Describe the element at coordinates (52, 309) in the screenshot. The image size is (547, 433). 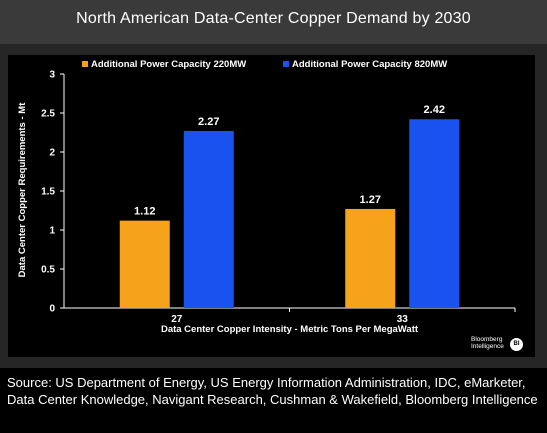
I see `y-tick-label: 0` at that location.